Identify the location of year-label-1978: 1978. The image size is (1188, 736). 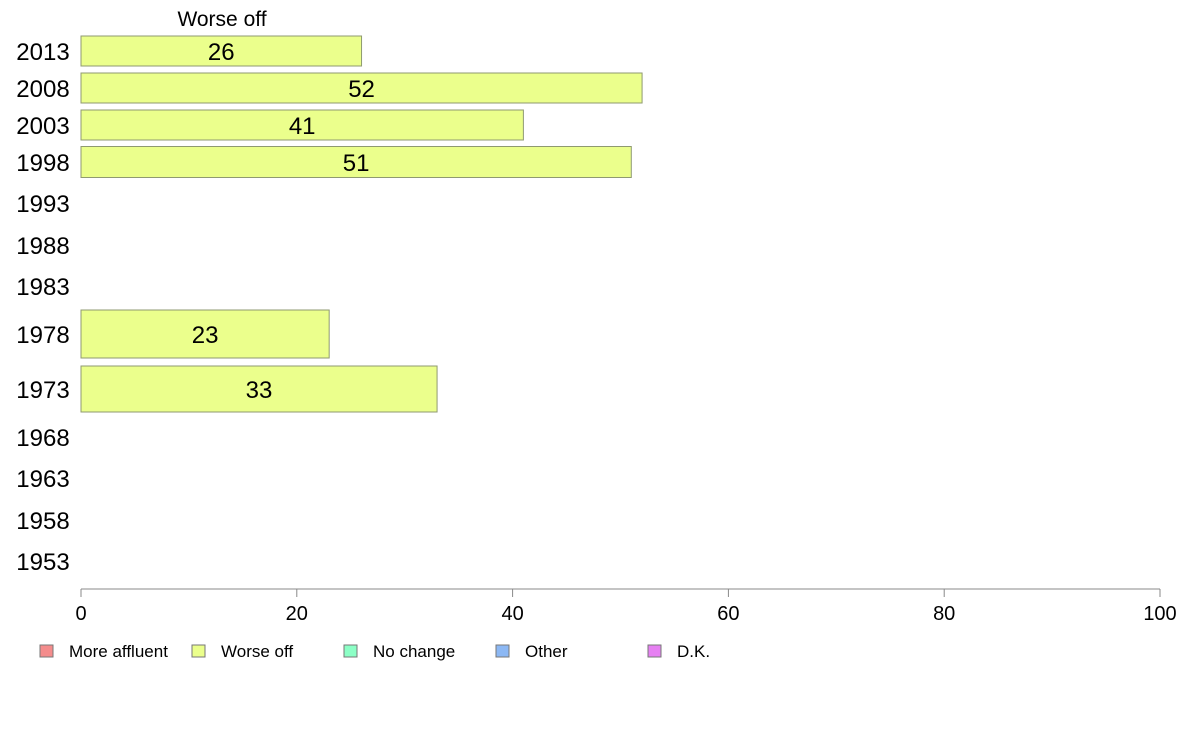
(42, 335).